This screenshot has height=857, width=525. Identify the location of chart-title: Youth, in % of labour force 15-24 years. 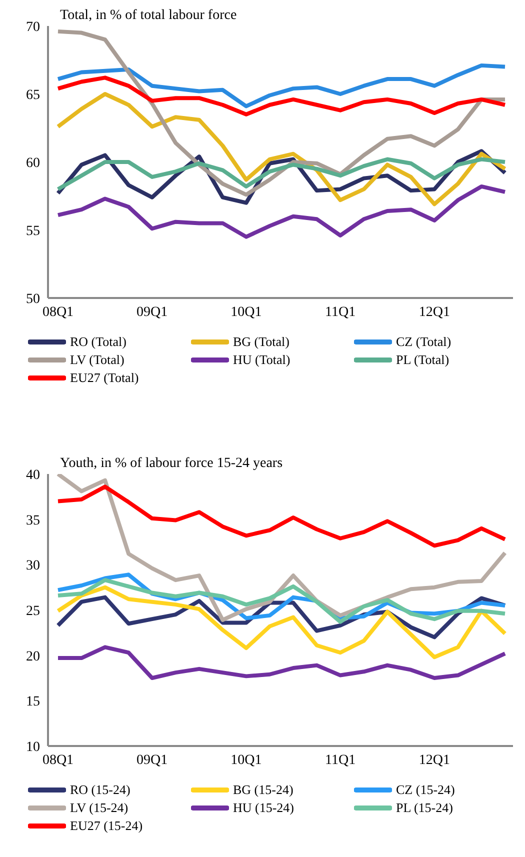
(171, 464).